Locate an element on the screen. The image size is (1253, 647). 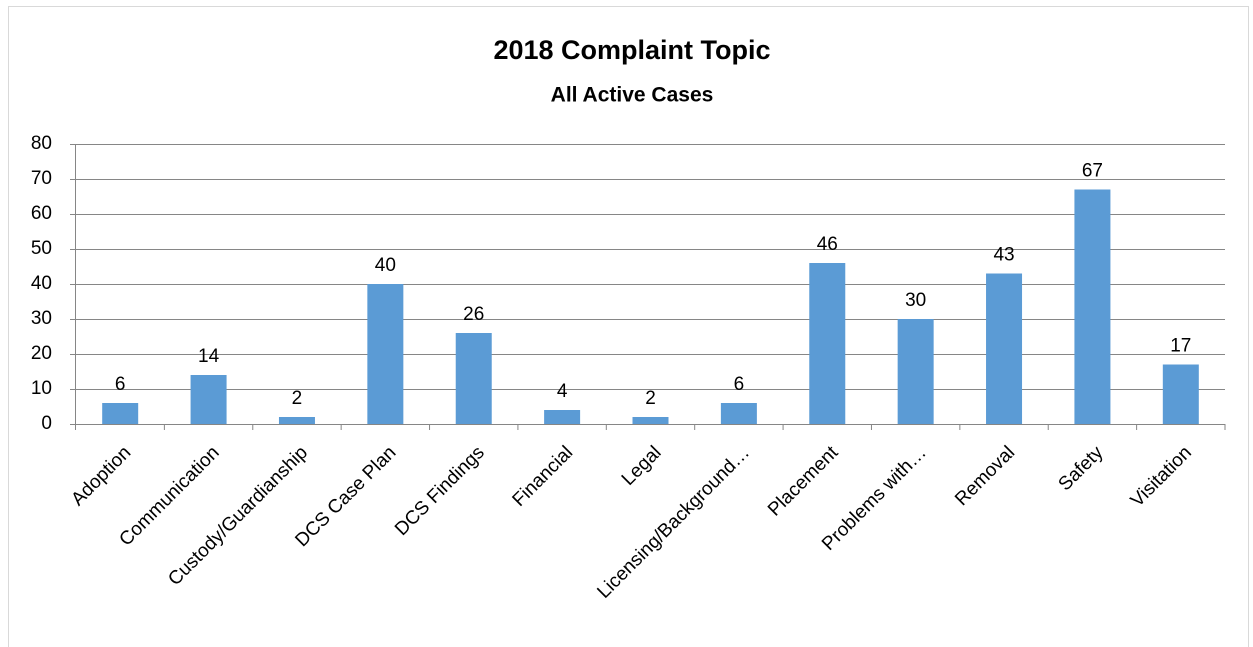
y-tick-label: 50 is located at coordinates (41, 248).